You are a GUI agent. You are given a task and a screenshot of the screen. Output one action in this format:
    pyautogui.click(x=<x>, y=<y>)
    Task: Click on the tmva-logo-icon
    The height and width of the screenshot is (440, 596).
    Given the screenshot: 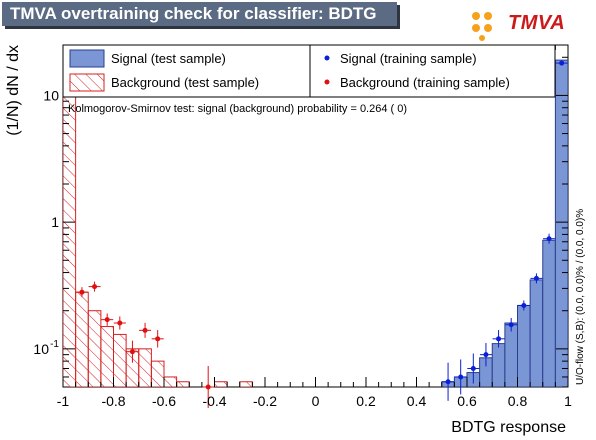 What is the action you would take?
    pyautogui.click(x=482, y=26)
    